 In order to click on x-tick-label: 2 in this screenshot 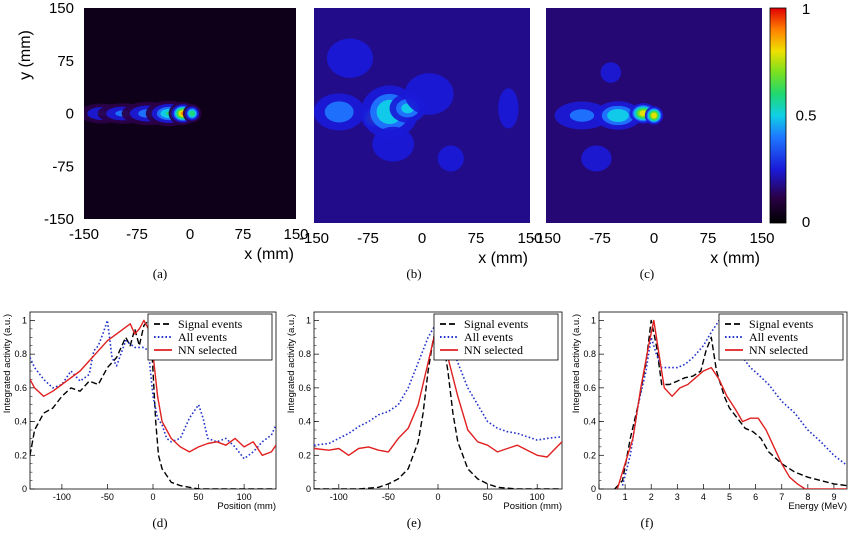, I will do `click(651, 497)`.